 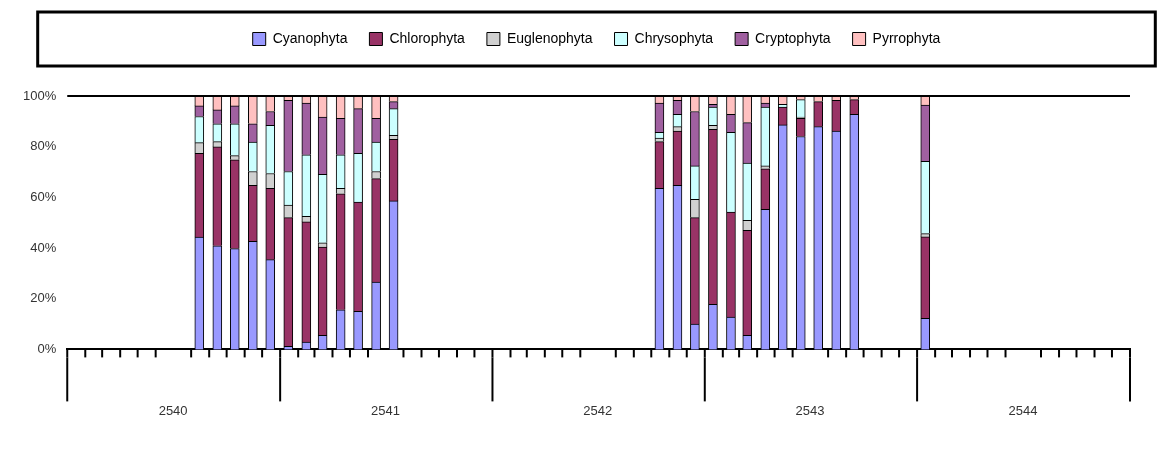 I want to click on legend-label: Chlorophyta, so click(x=427, y=37).